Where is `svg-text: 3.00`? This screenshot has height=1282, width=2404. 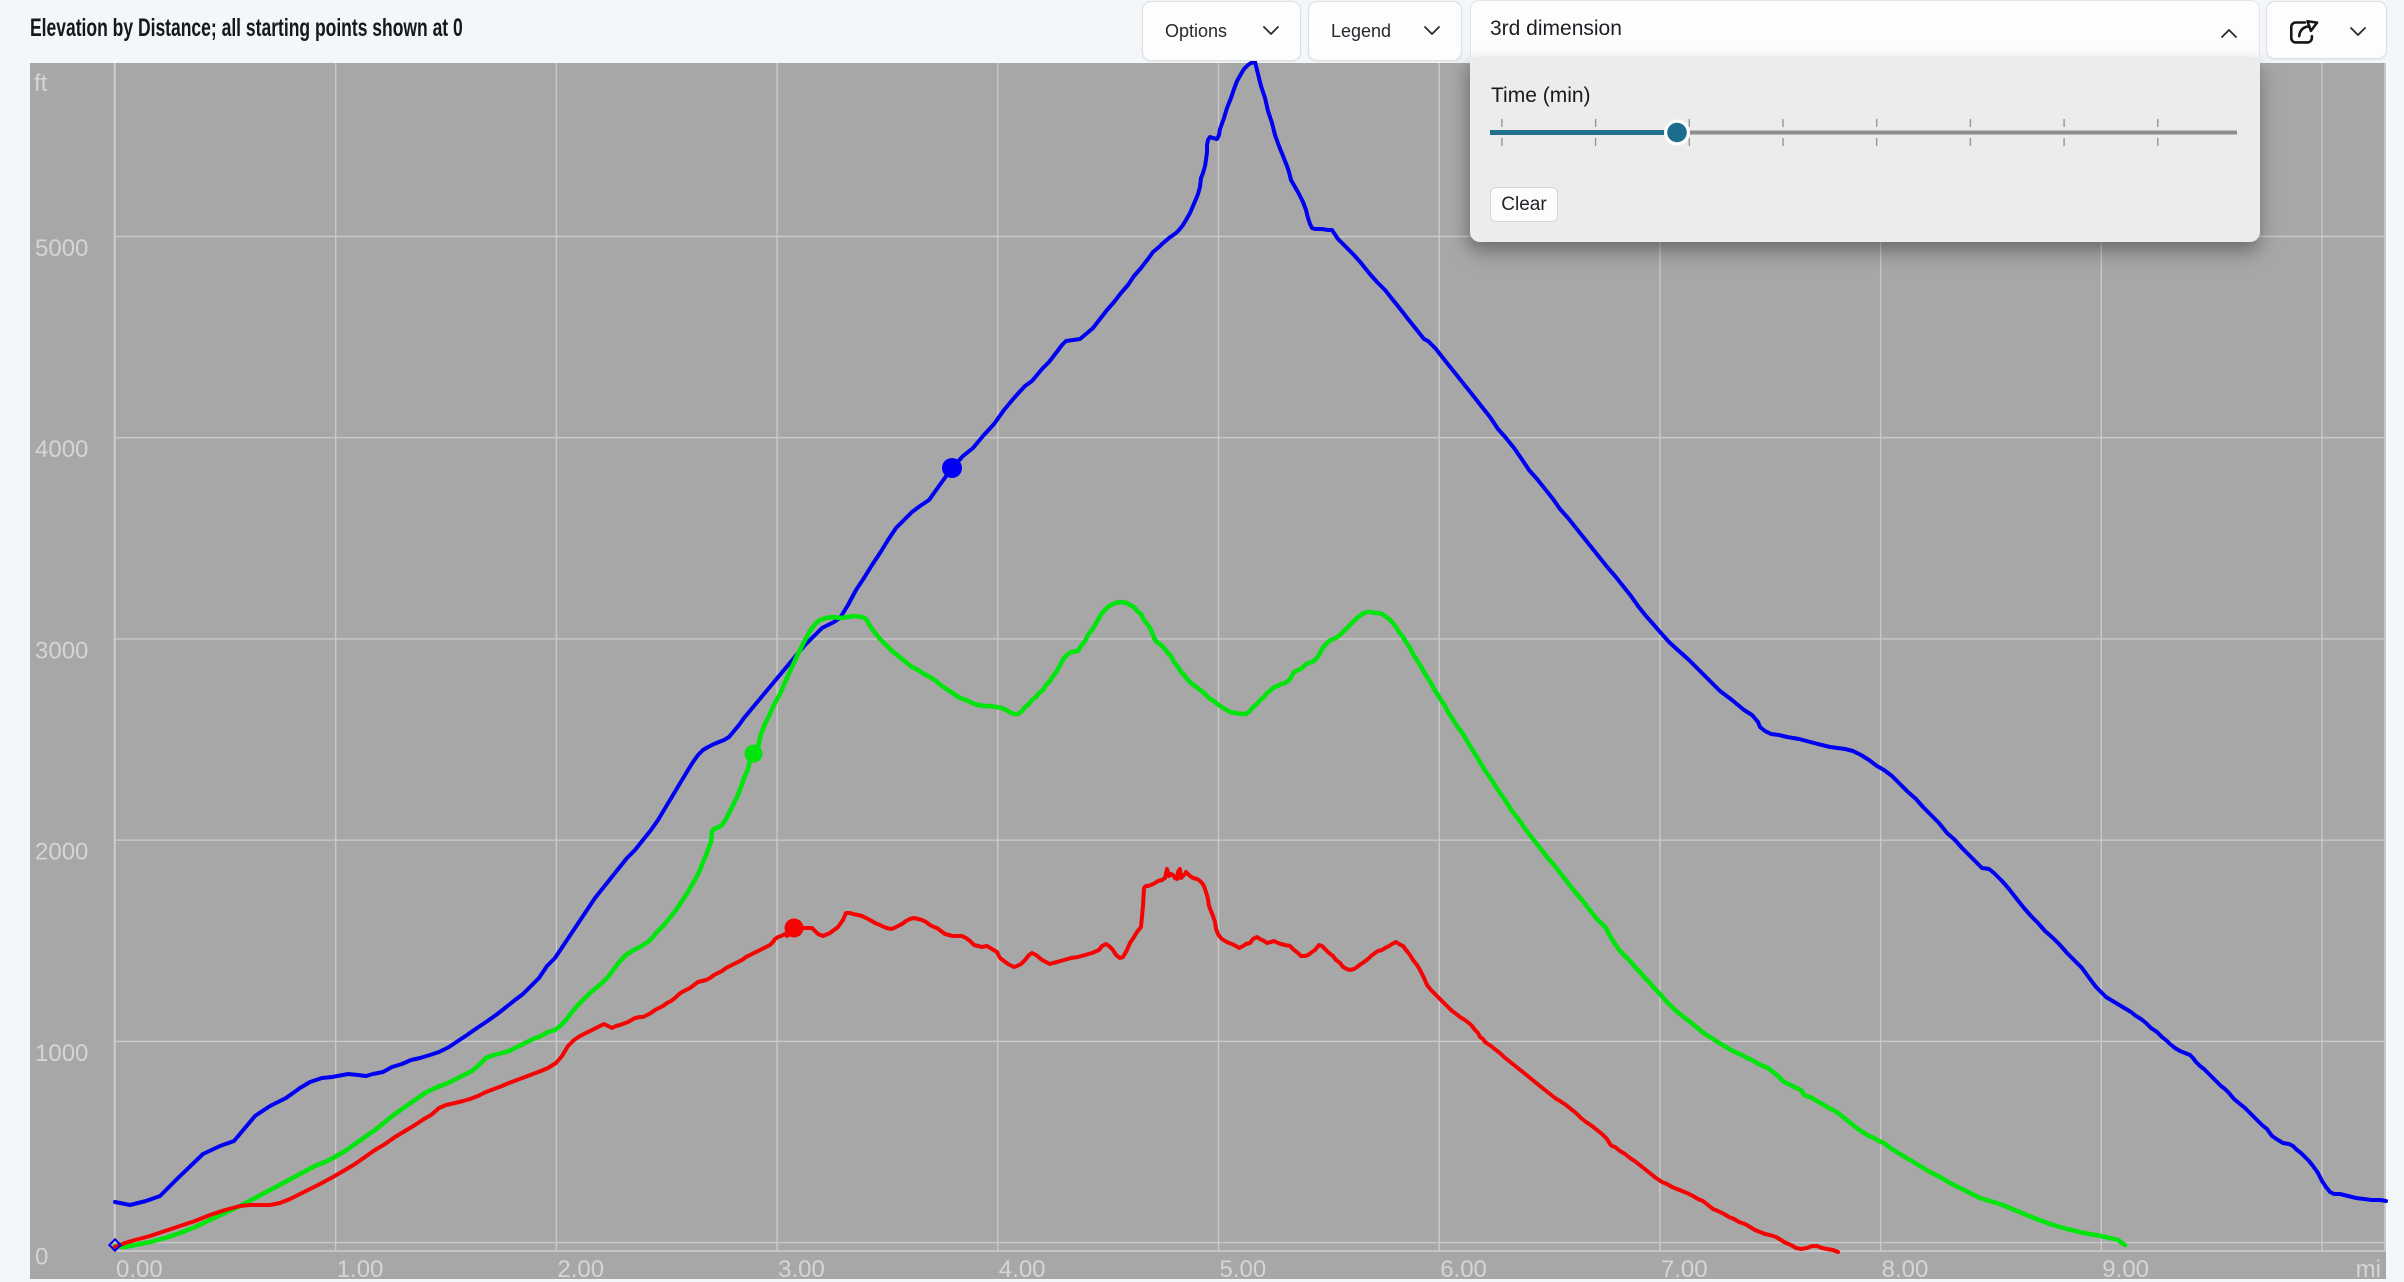
svg-text: 3.00 is located at coordinates (801, 1269).